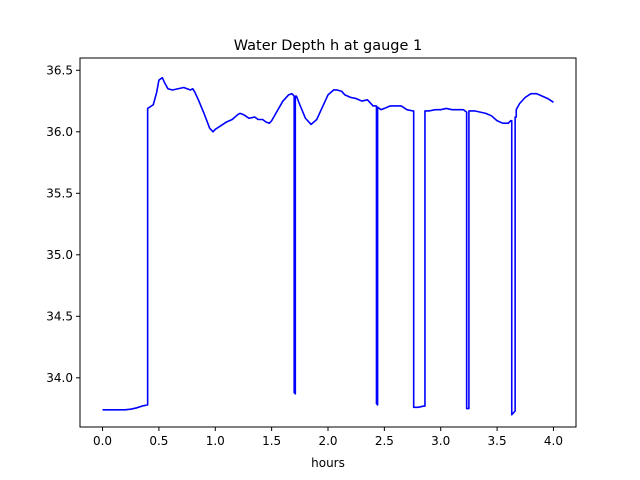 This screenshot has width=640, height=480. Describe the element at coordinates (59, 132) in the screenshot. I see `y-tick-label: 36.0` at that location.